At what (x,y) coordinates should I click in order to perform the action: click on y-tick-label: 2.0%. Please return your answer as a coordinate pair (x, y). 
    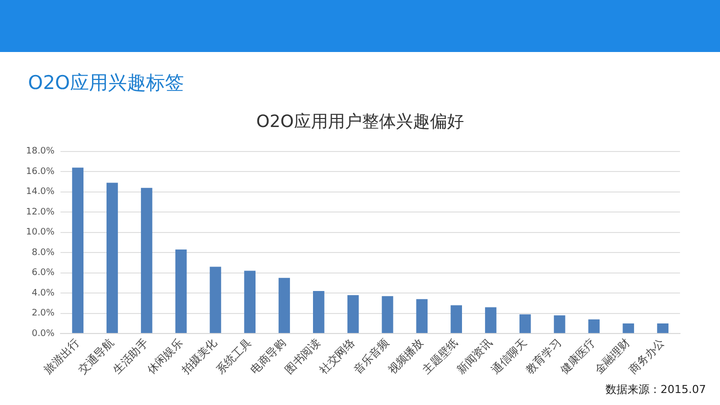
    Looking at the image, I should click on (44, 313).